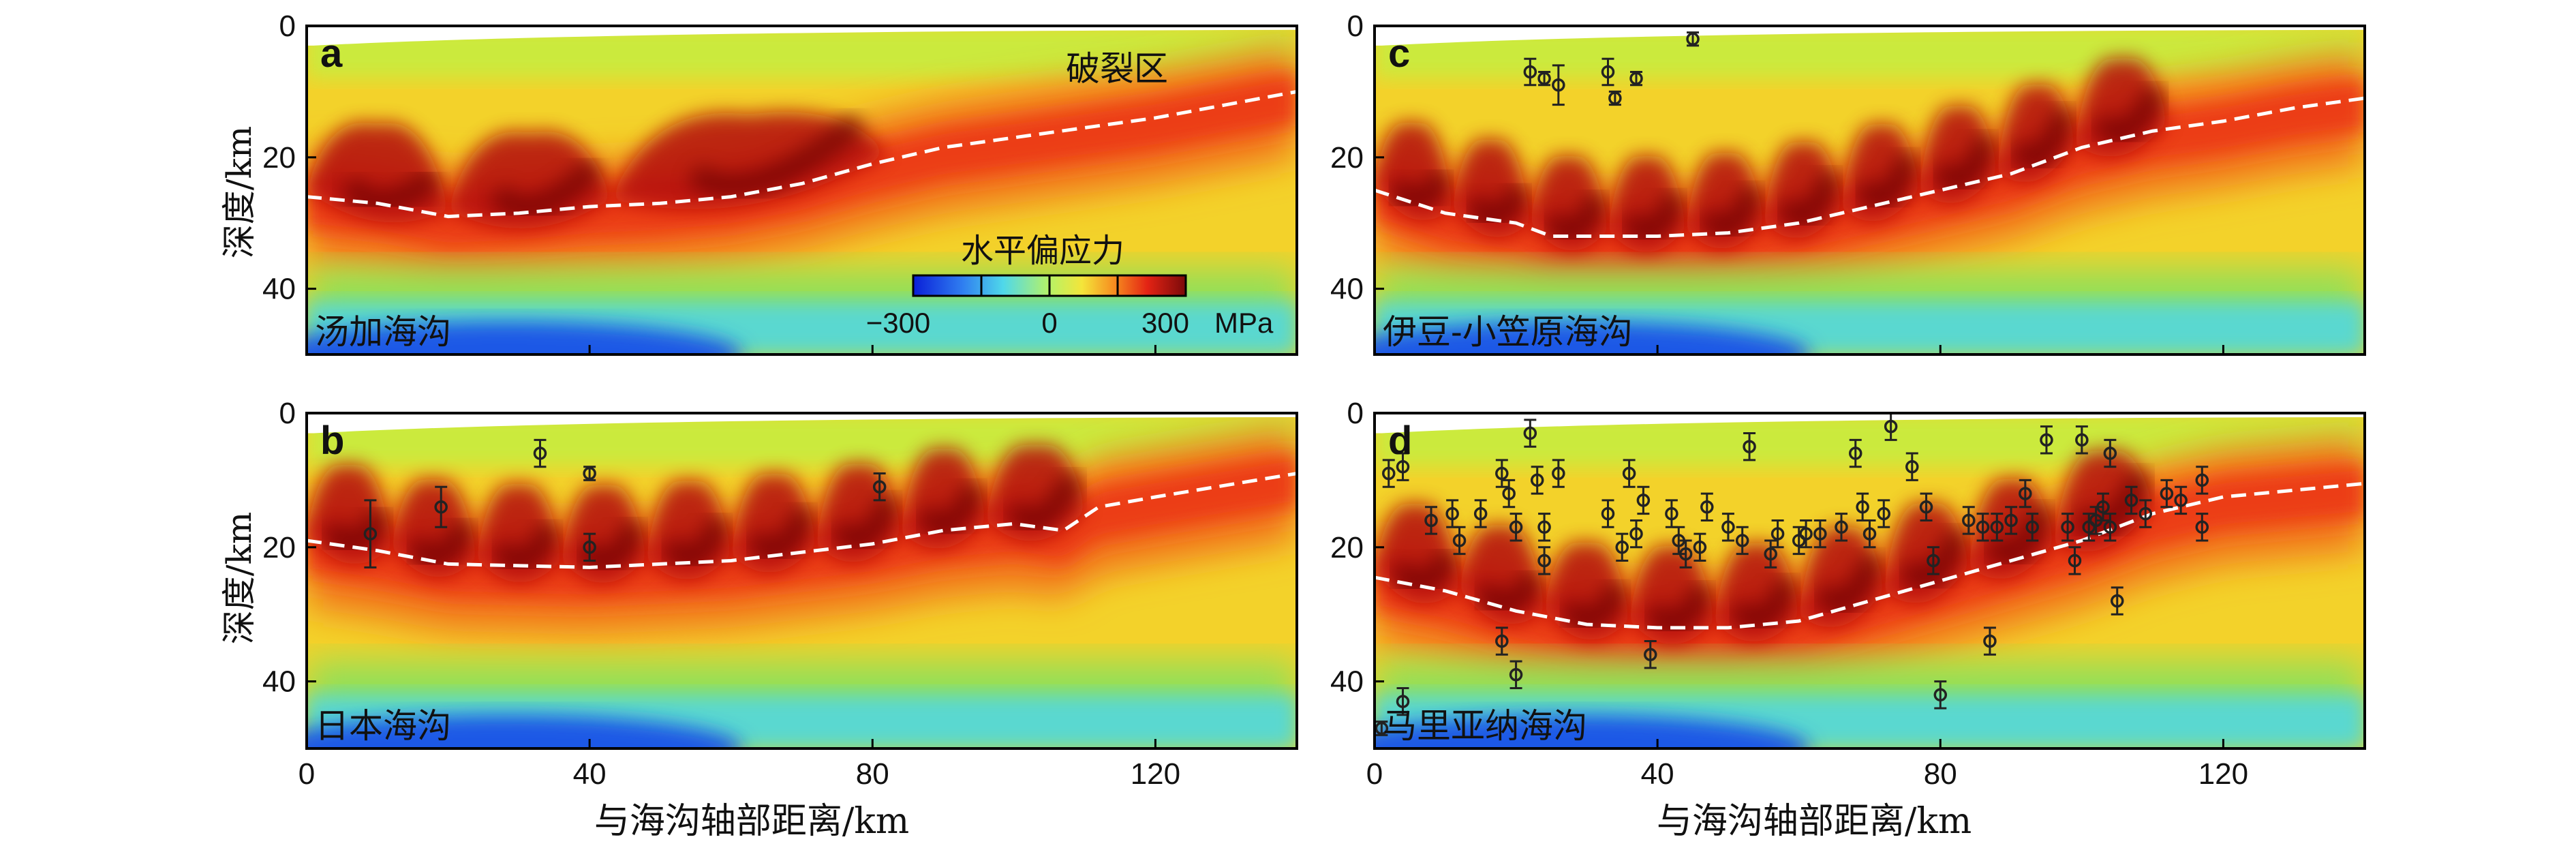 Image resolution: width=2576 pixels, height=848 pixels. Describe the element at coordinates (898, 323) in the screenshot. I see `colorbar-tick-min: −300` at that location.